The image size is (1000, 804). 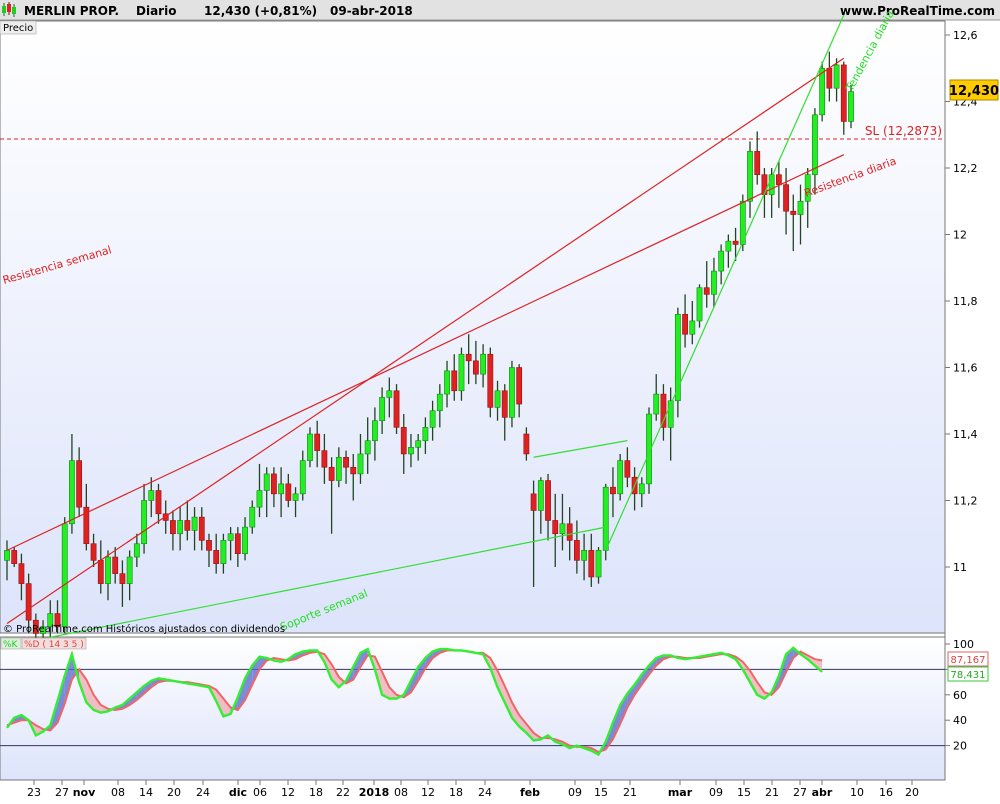 I want to click on osc-k-line, so click(x=414, y=701).